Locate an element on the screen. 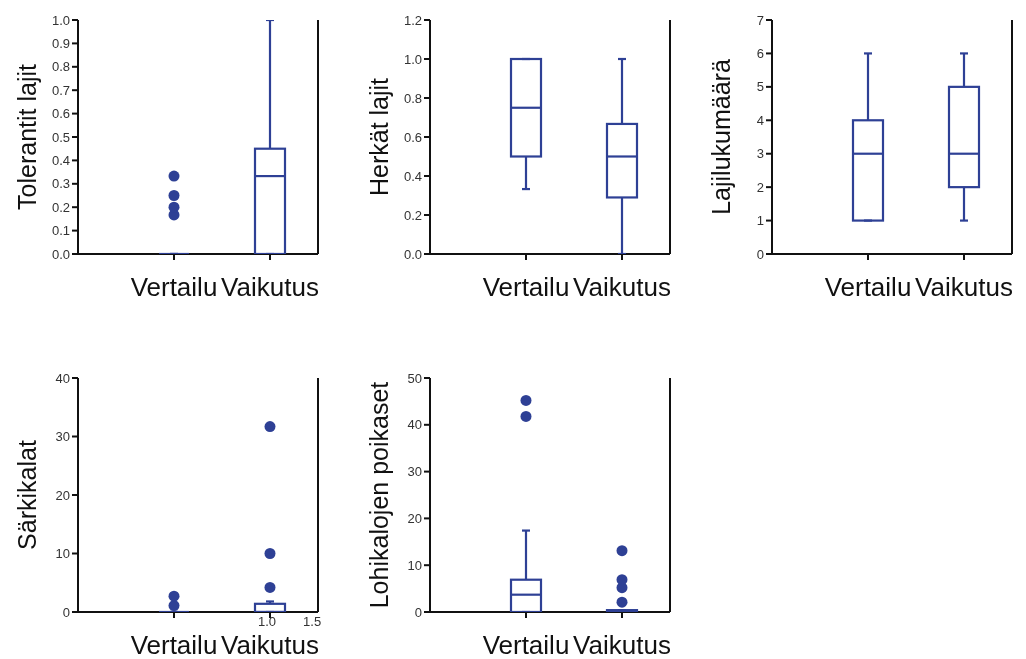 This screenshot has height=659, width=1026. text: 1.5 is located at coordinates (312, 621).